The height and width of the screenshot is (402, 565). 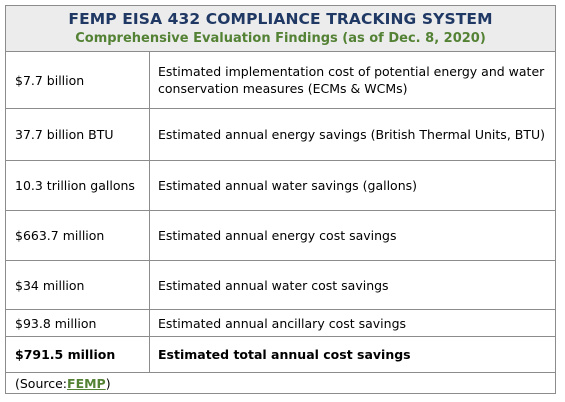 I want to click on row-amount: 37.7 billion BTU, so click(x=78, y=134).